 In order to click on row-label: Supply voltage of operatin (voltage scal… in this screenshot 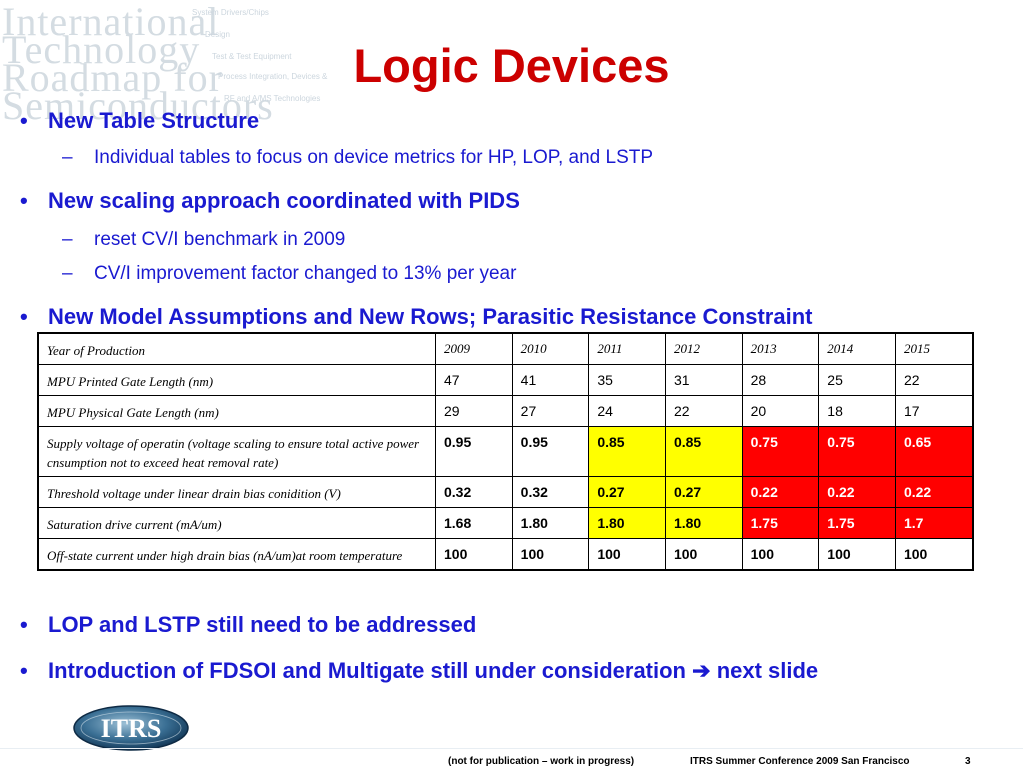, I will do `click(236, 451)`.